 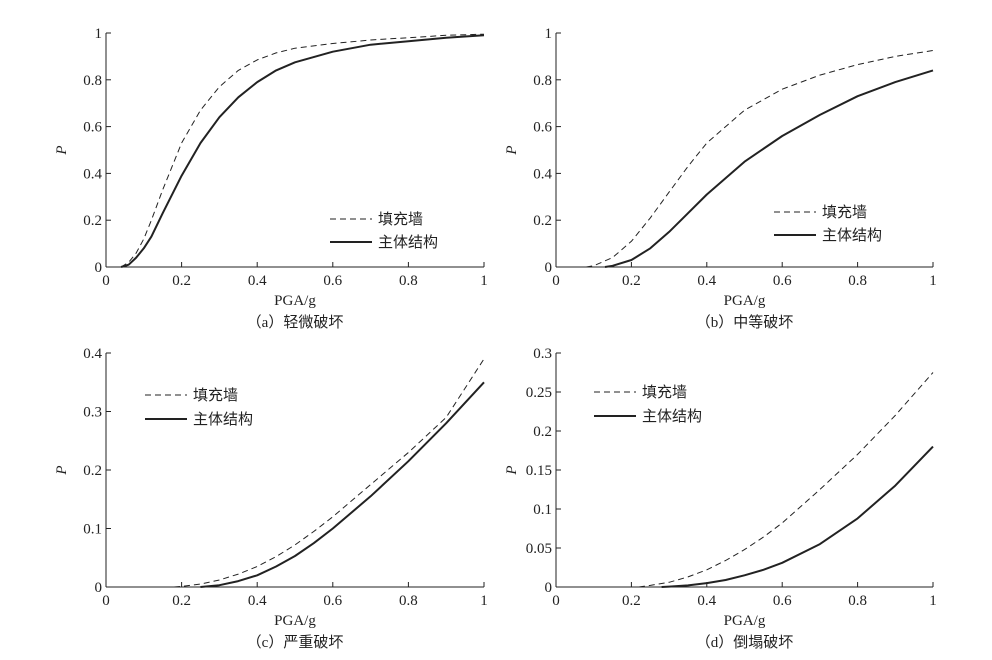 What do you see at coordinates (295, 322) in the screenshot?
I see `panel-caption: （a）轻微破坏` at bounding box center [295, 322].